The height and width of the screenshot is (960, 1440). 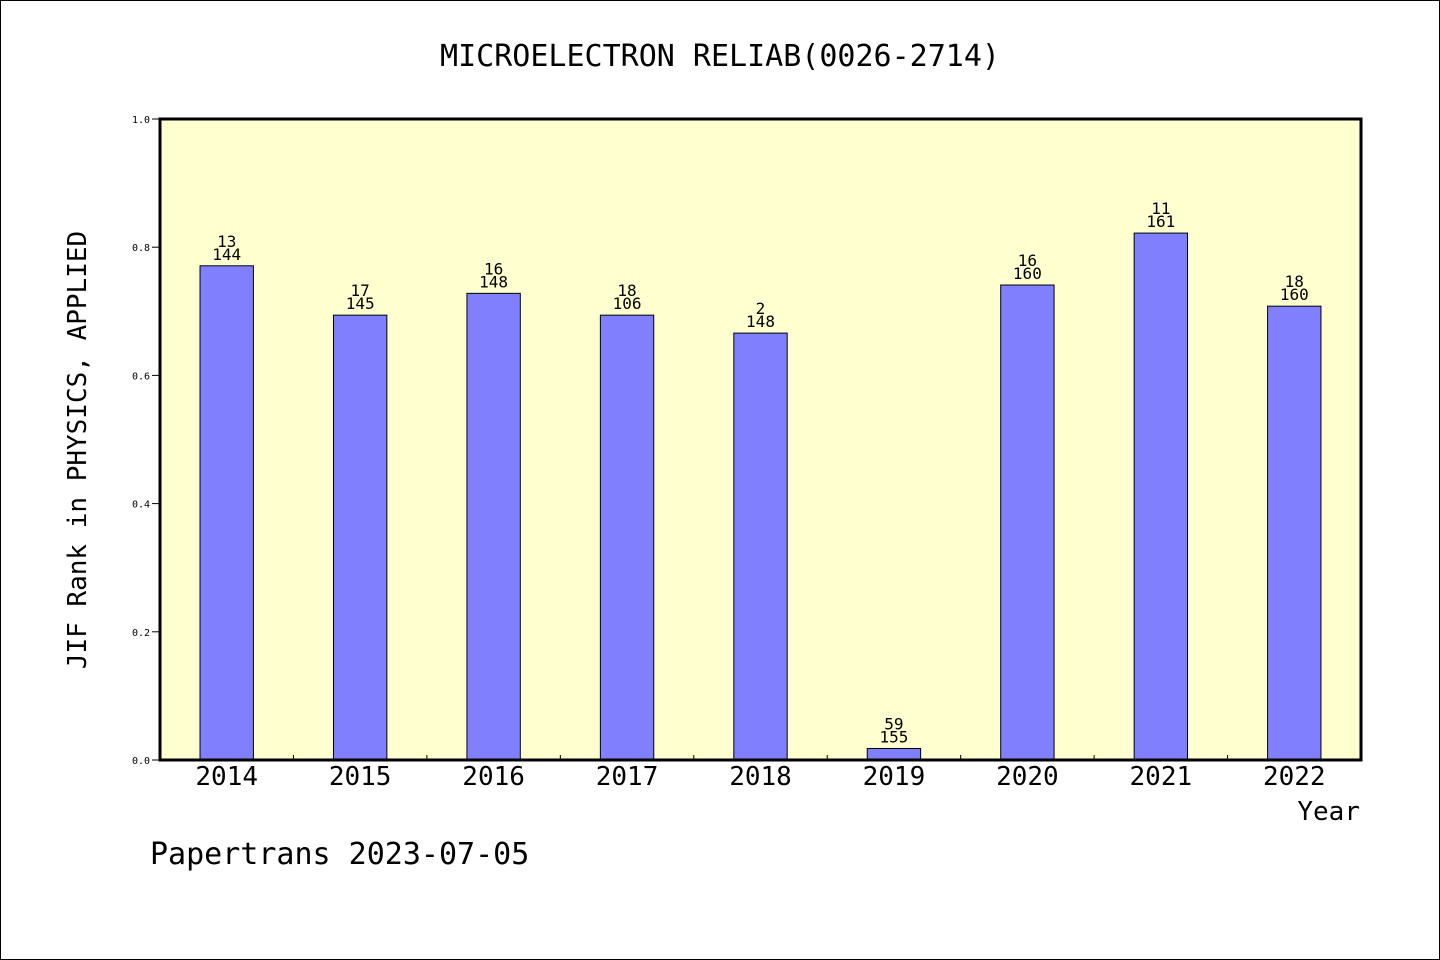 What do you see at coordinates (760, 777) in the screenshot?
I see `x-tick-label: 2018` at bounding box center [760, 777].